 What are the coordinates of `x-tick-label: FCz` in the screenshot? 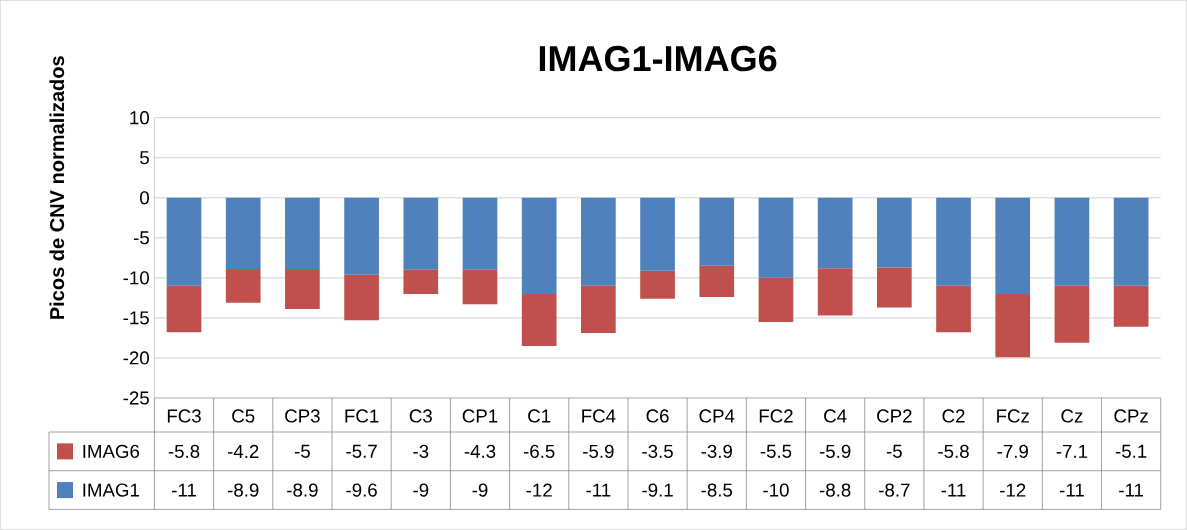 It's located at (1013, 416).